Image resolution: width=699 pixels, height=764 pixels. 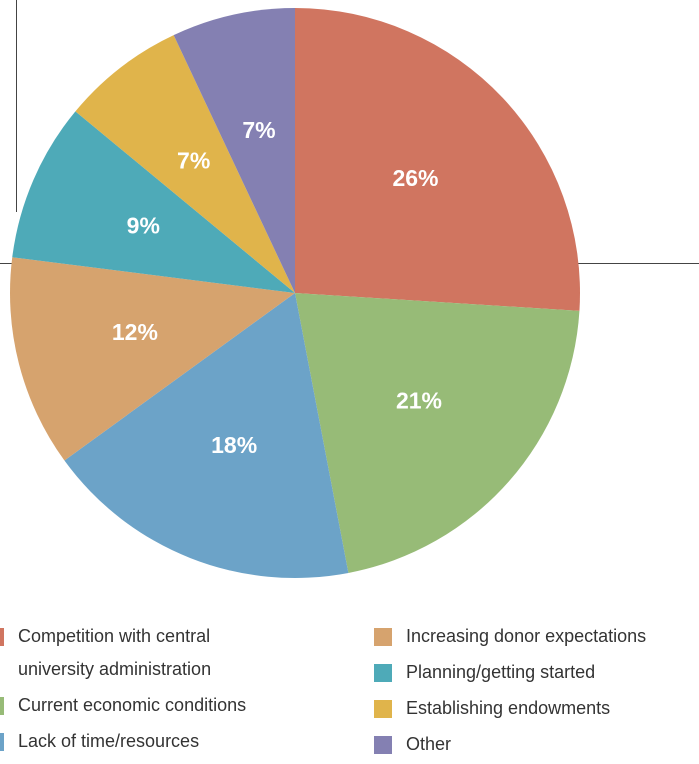 What do you see at coordinates (534, 744) in the screenshot?
I see `legend-item: Other` at bounding box center [534, 744].